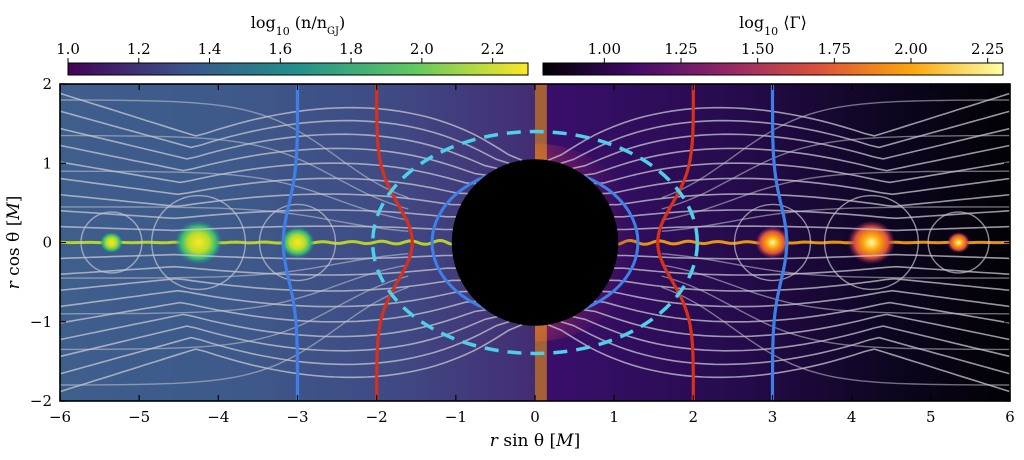 The image size is (1024, 460). What do you see at coordinates (604, 49) in the screenshot?
I see `colorbar-right-tick-label: 1.00` at bounding box center [604, 49].